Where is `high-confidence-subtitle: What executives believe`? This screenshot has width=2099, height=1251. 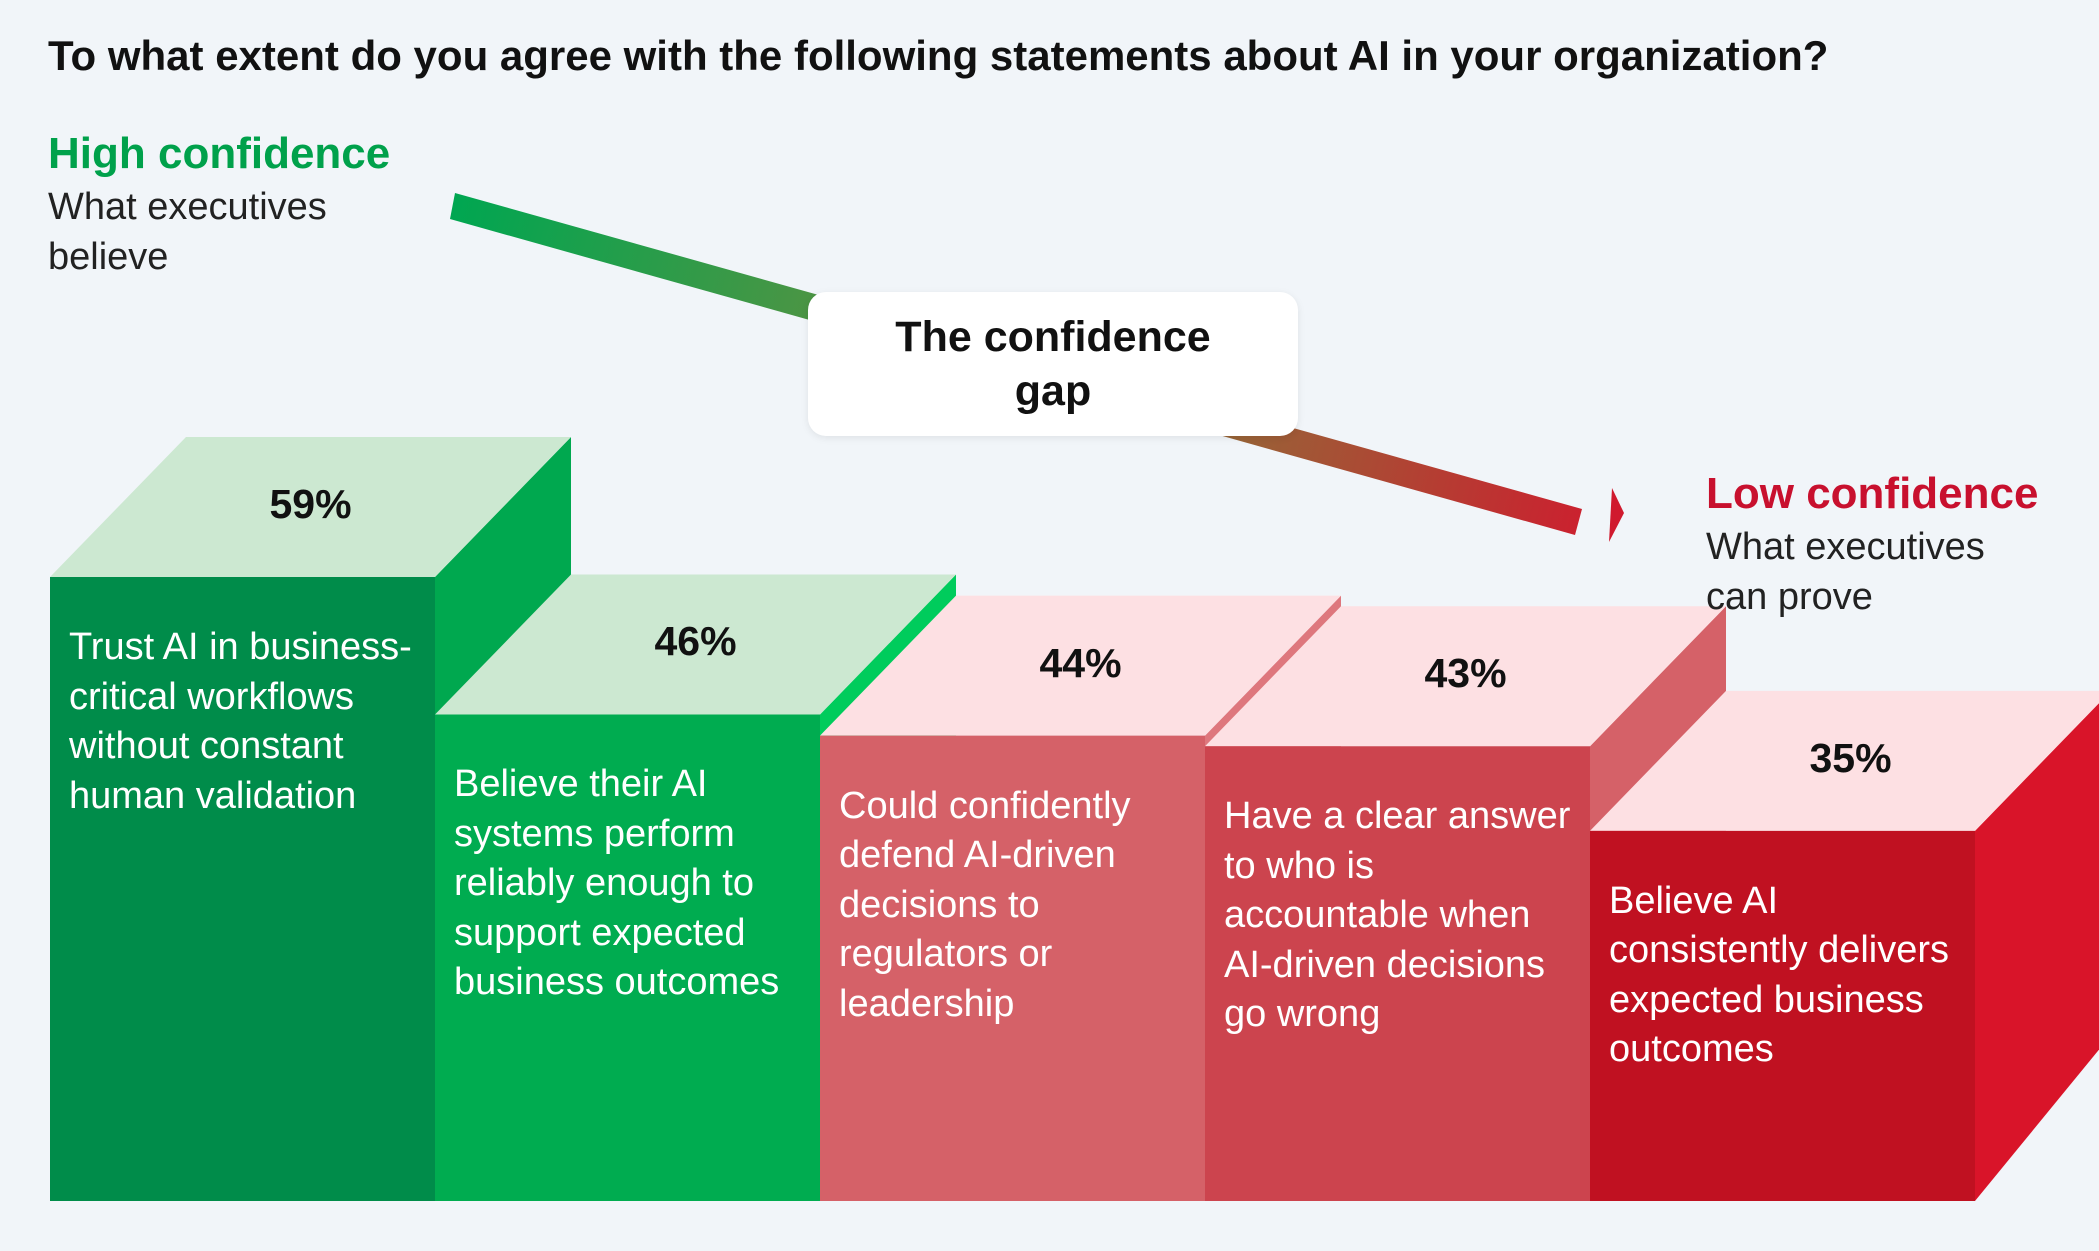
high-confidence-subtitle: What executives believe is located at coordinates (187, 232).